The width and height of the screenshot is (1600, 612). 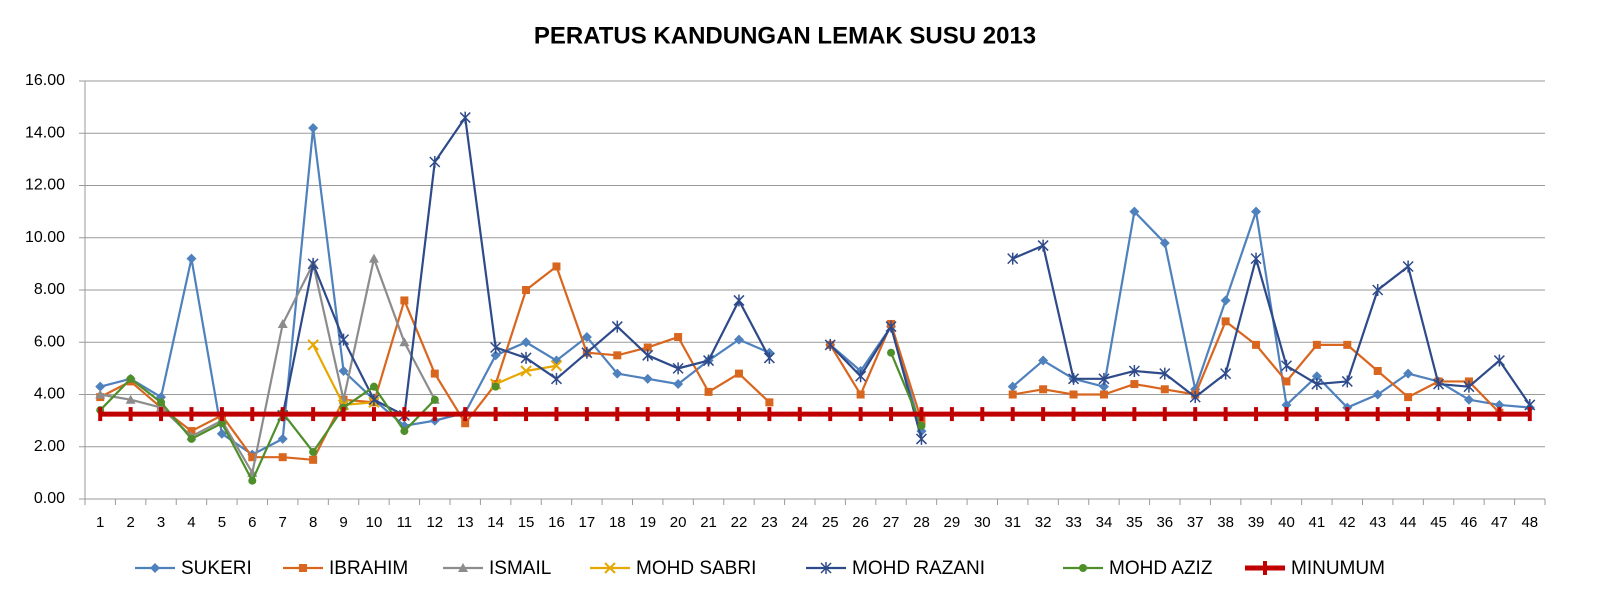 What do you see at coordinates (860, 522) in the screenshot?
I see `x-tick-label: 26` at bounding box center [860, 522].